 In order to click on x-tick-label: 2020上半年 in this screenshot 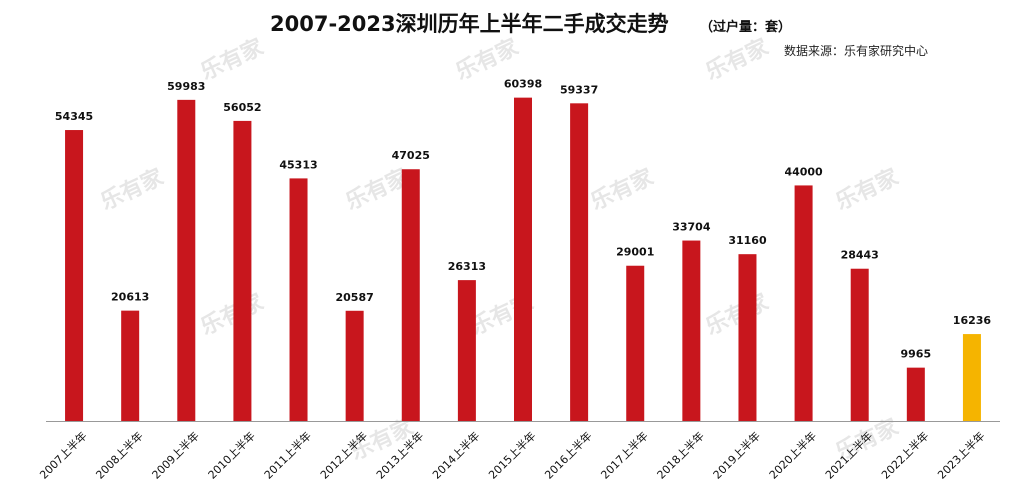, I will do `click(792, 455)`.